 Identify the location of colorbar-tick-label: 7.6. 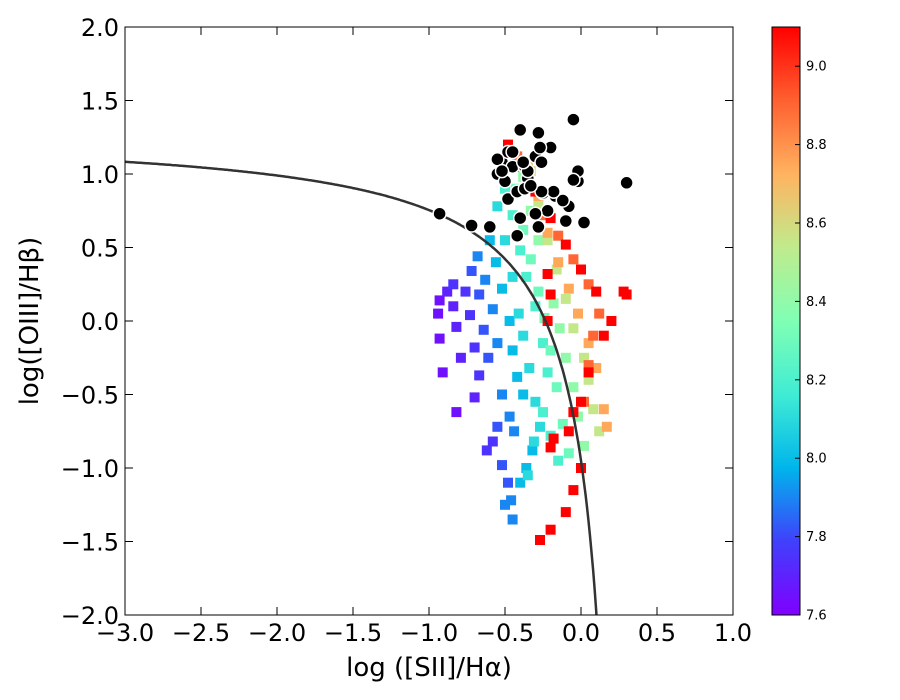
(816, 616).